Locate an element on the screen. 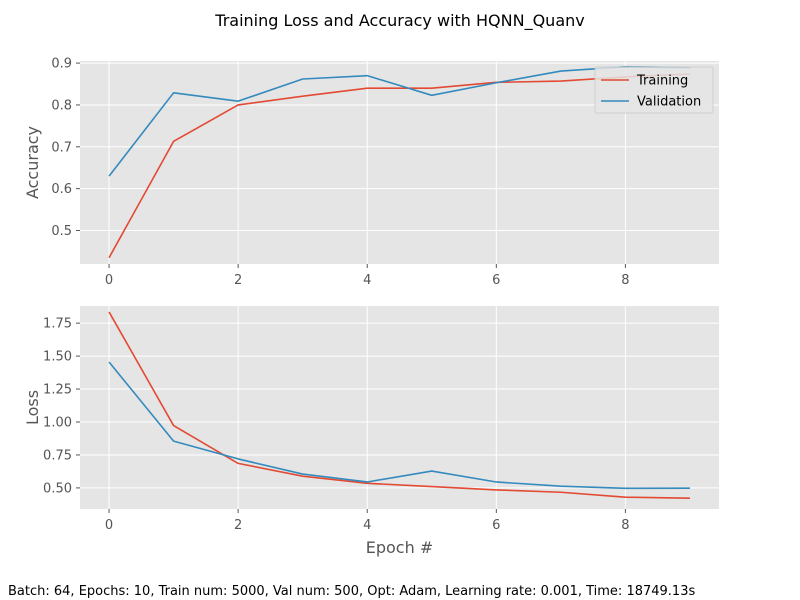 The image size is (800, 600). legend: Training Validation is located at coordinates (654, 90).